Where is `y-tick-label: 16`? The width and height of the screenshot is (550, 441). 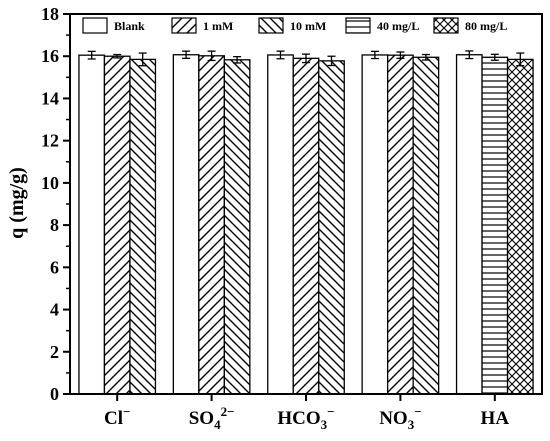
y-tick-label: 16 is located at coordinates (50, 56).